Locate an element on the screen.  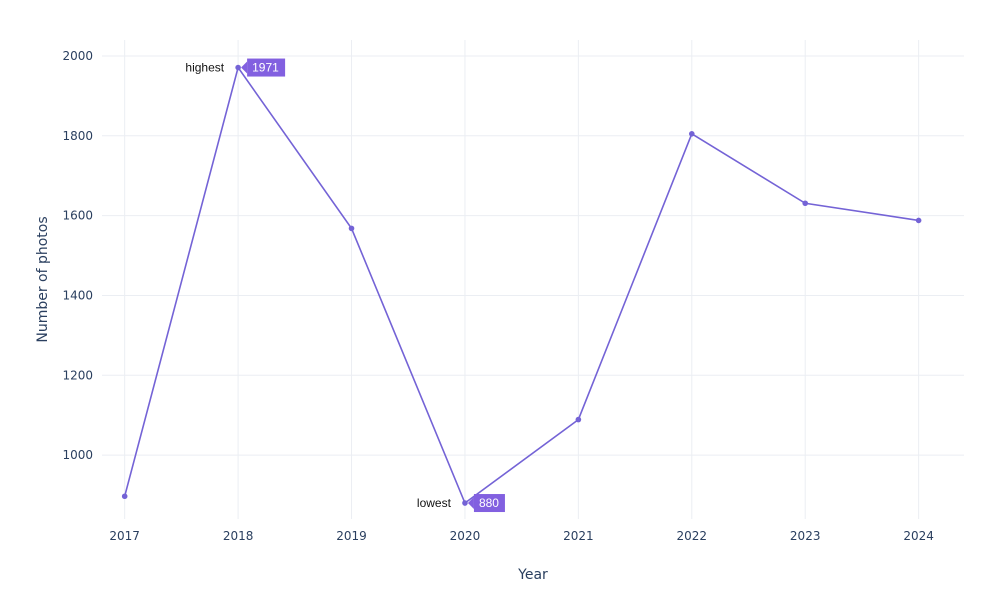
y-tick-label: 1800 is located at coordinates (77, 136).